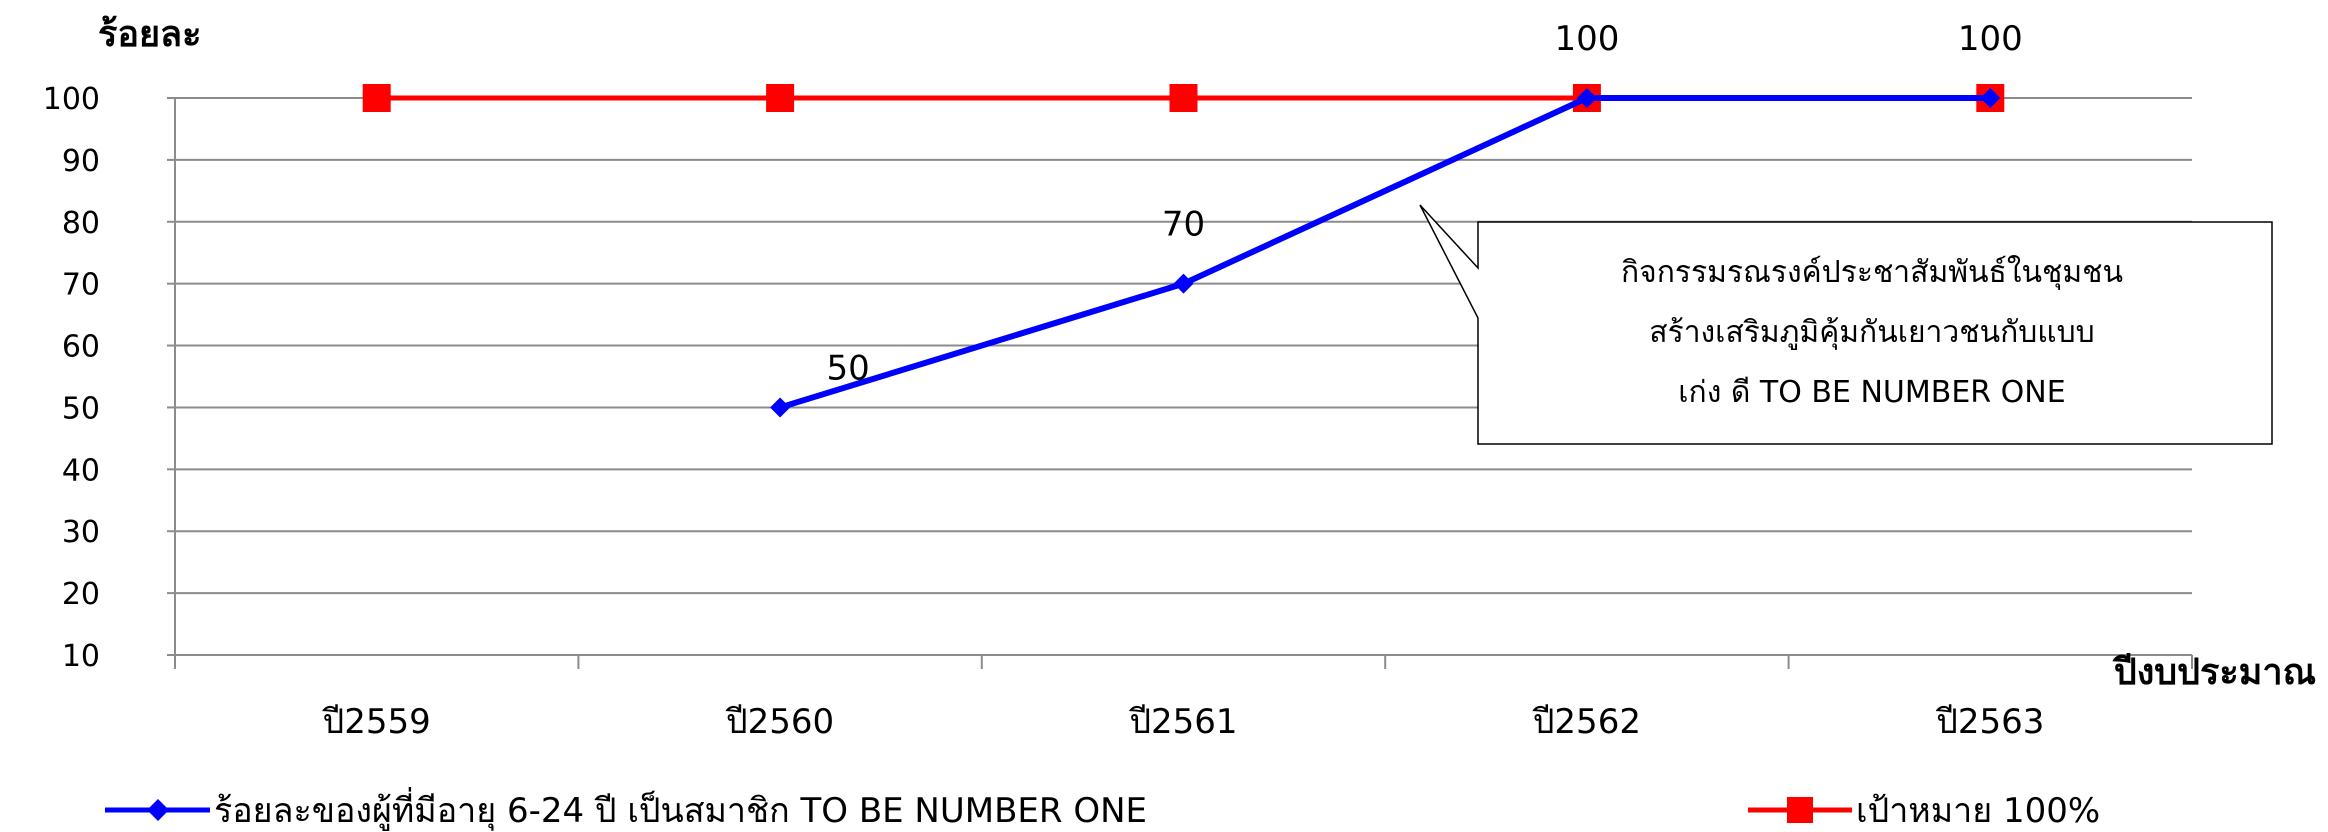 This screenshot has width=2328, height=832. Describe the element at coordinates (81, 223) in the screenshot. I see `y-tick-label-80: 80` at that location.